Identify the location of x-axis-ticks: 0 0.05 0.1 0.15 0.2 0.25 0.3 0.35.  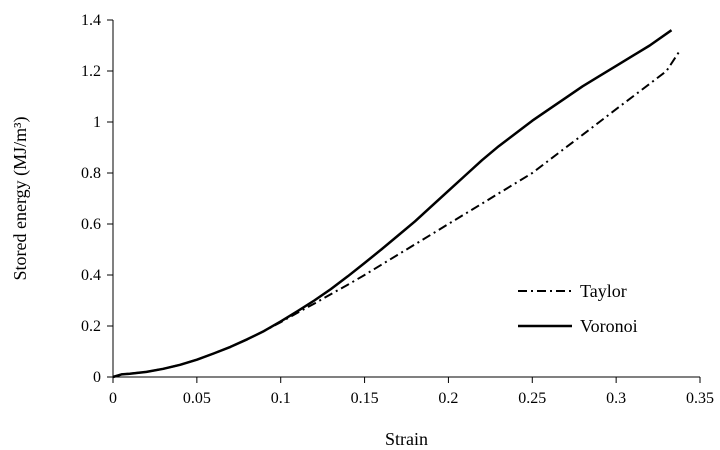
(411, 392).